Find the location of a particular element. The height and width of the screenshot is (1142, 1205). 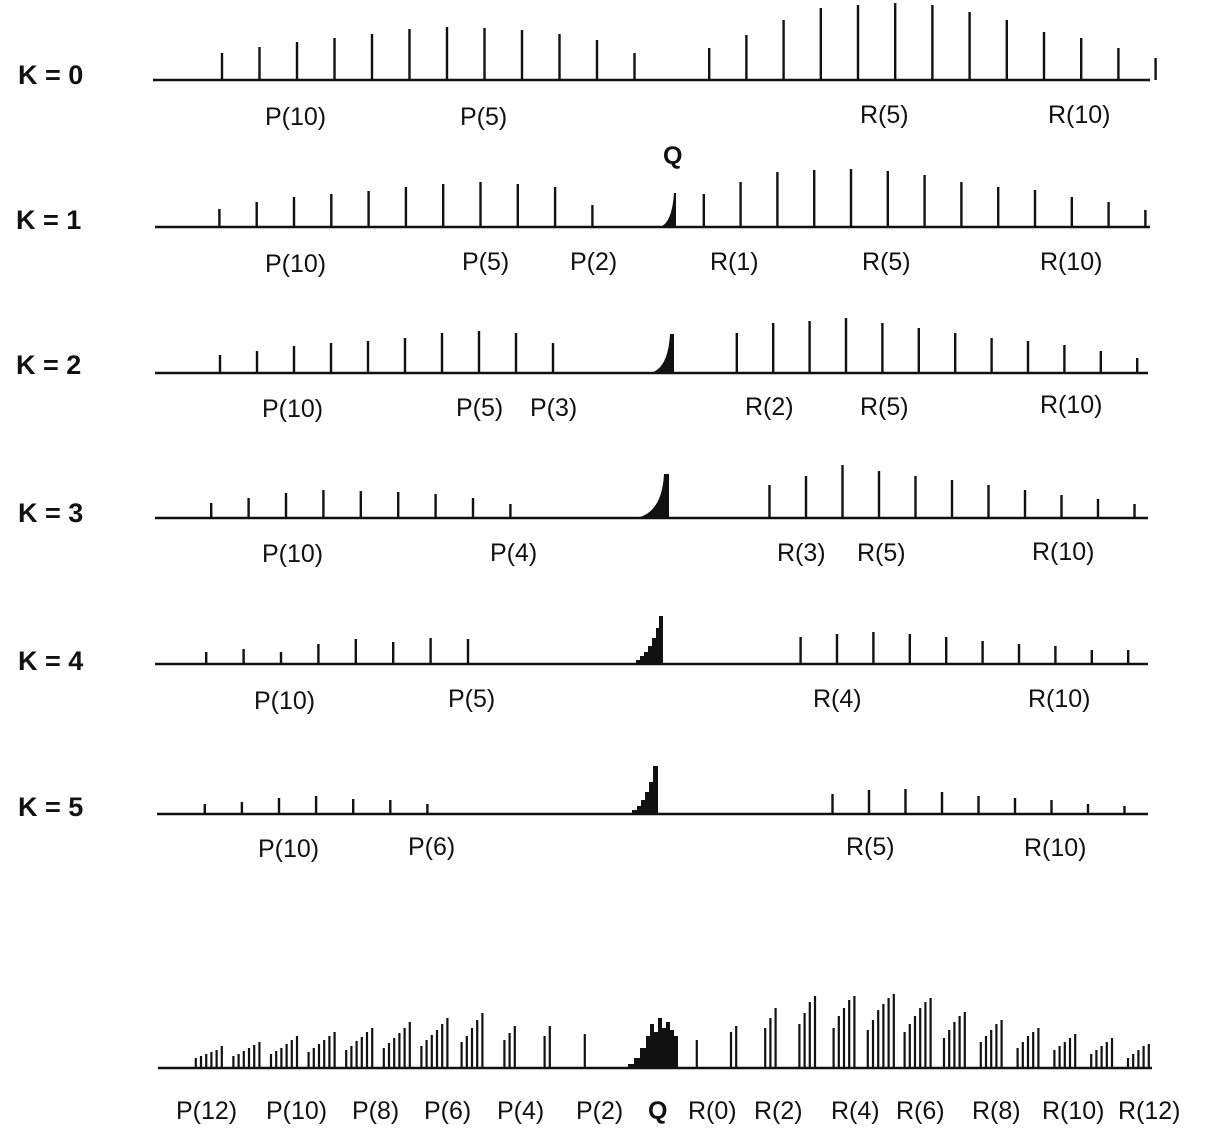

band-row-k0: K = 0 P(10) P(5) R(5) R(10) is located at coordinates (587, 67).